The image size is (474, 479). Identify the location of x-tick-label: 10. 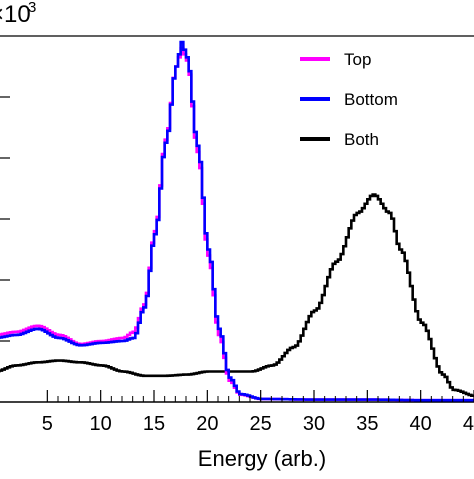
(101, 424).